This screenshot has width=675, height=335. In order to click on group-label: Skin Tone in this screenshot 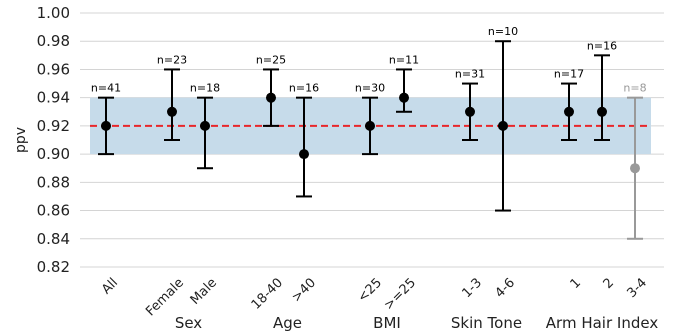, I will do `click(486, 323)`.